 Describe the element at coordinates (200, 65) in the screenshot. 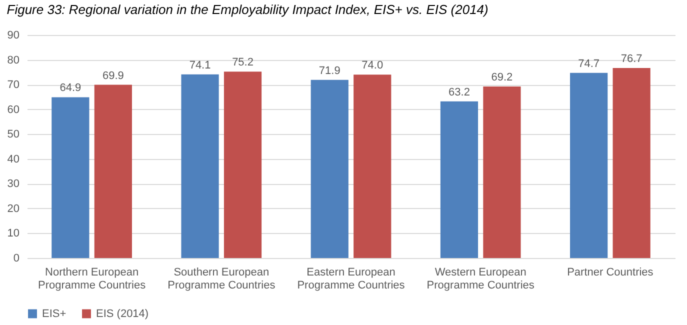

I see `data-label: 74.1` at that location.